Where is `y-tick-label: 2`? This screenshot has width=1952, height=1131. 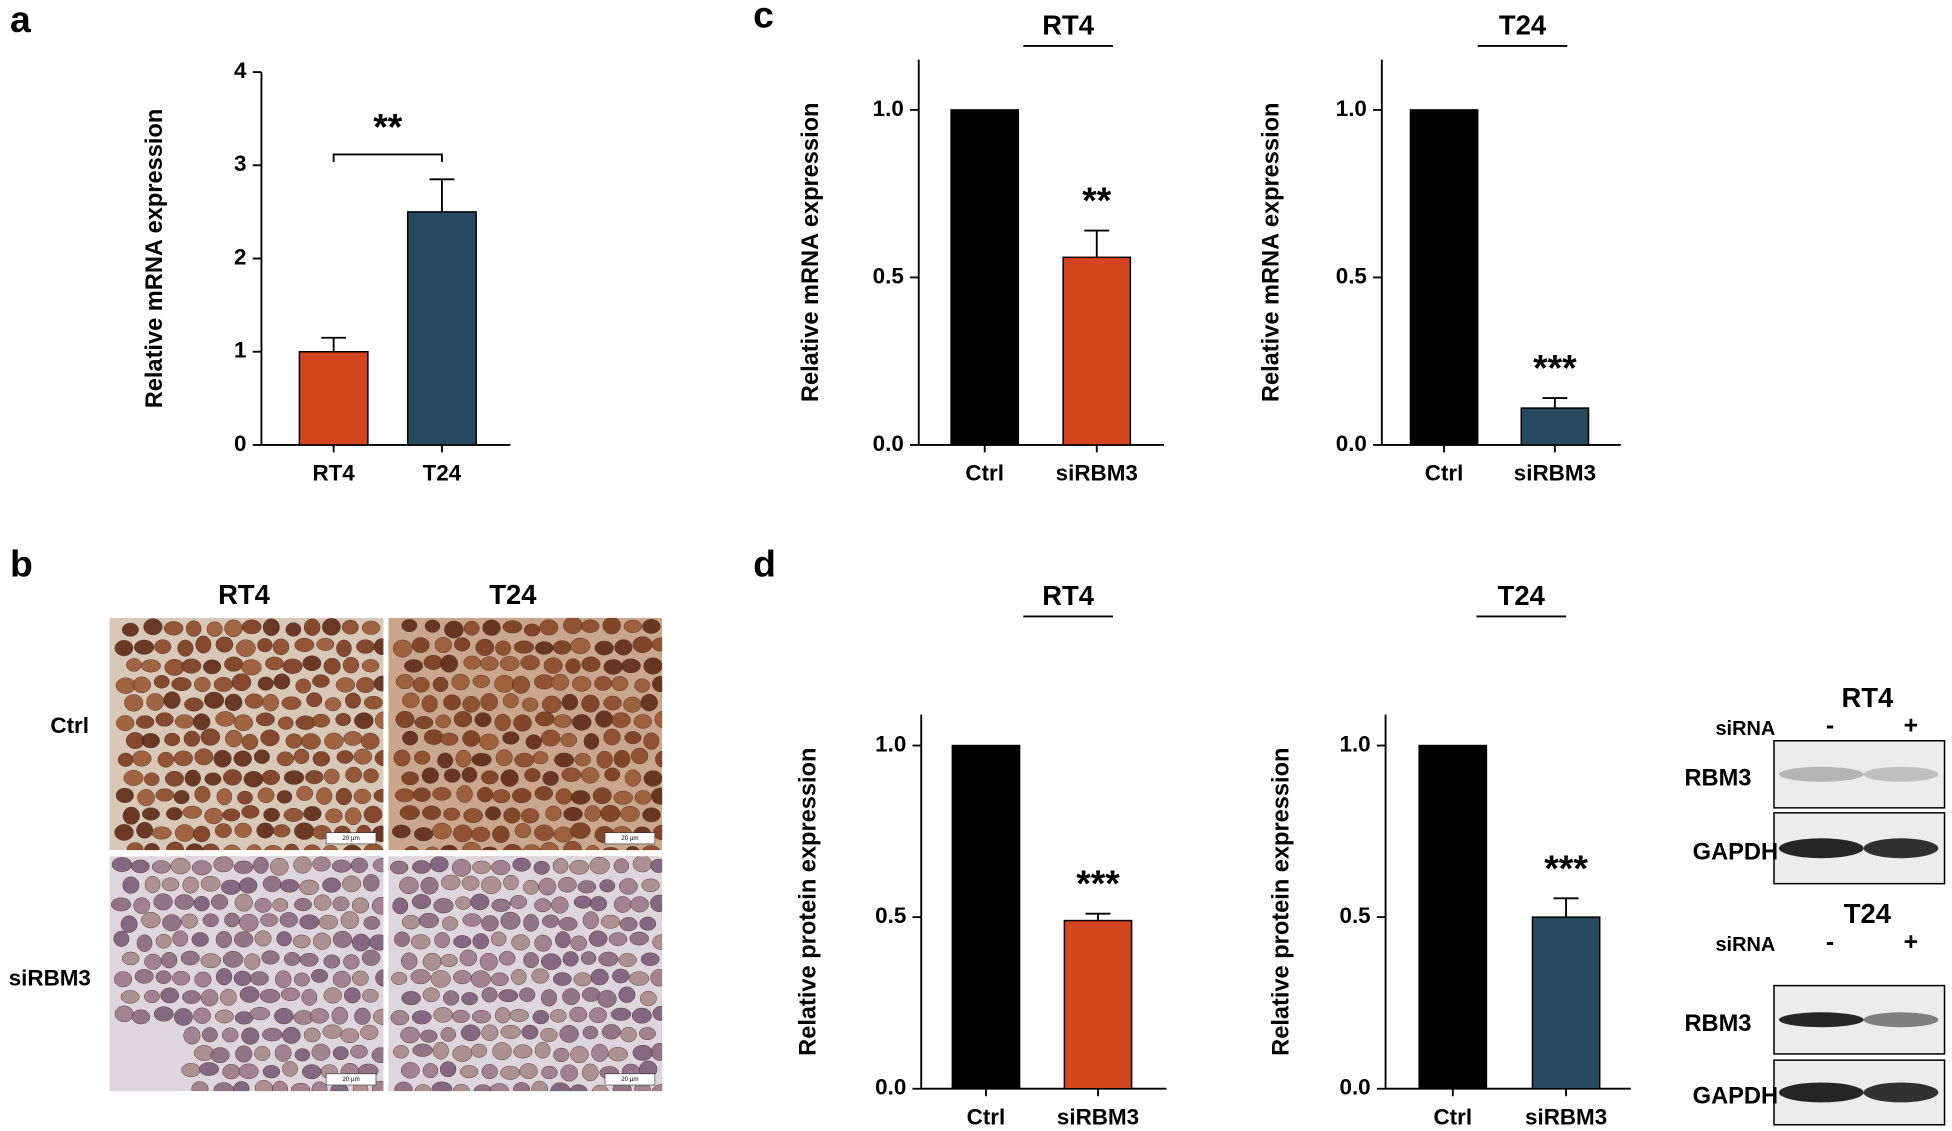 y-tick-label: 2 is located at coordinates (240, 256).